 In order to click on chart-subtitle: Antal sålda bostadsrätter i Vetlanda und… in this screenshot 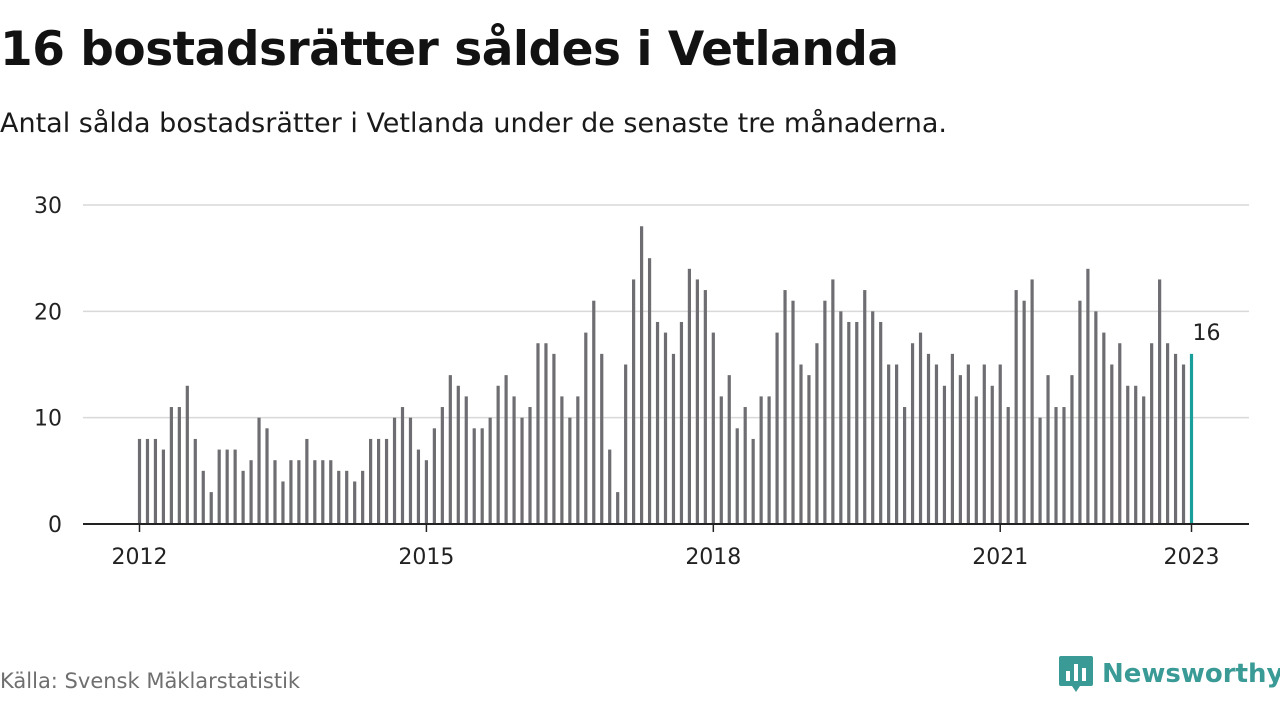, I will do `click(474, 123)`.